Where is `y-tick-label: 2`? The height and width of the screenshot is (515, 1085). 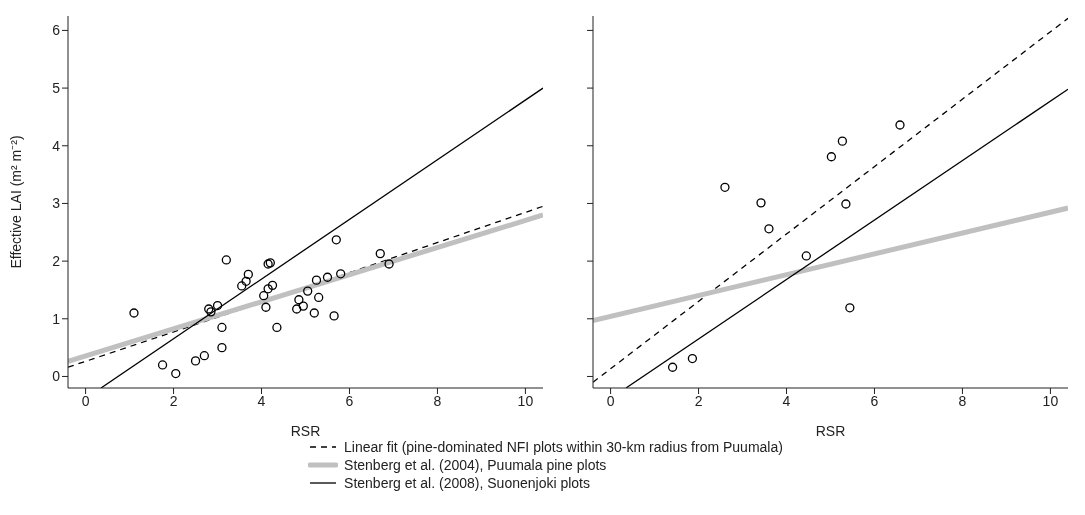
y-tick-label: 2 is located at coordinates (56, 261).